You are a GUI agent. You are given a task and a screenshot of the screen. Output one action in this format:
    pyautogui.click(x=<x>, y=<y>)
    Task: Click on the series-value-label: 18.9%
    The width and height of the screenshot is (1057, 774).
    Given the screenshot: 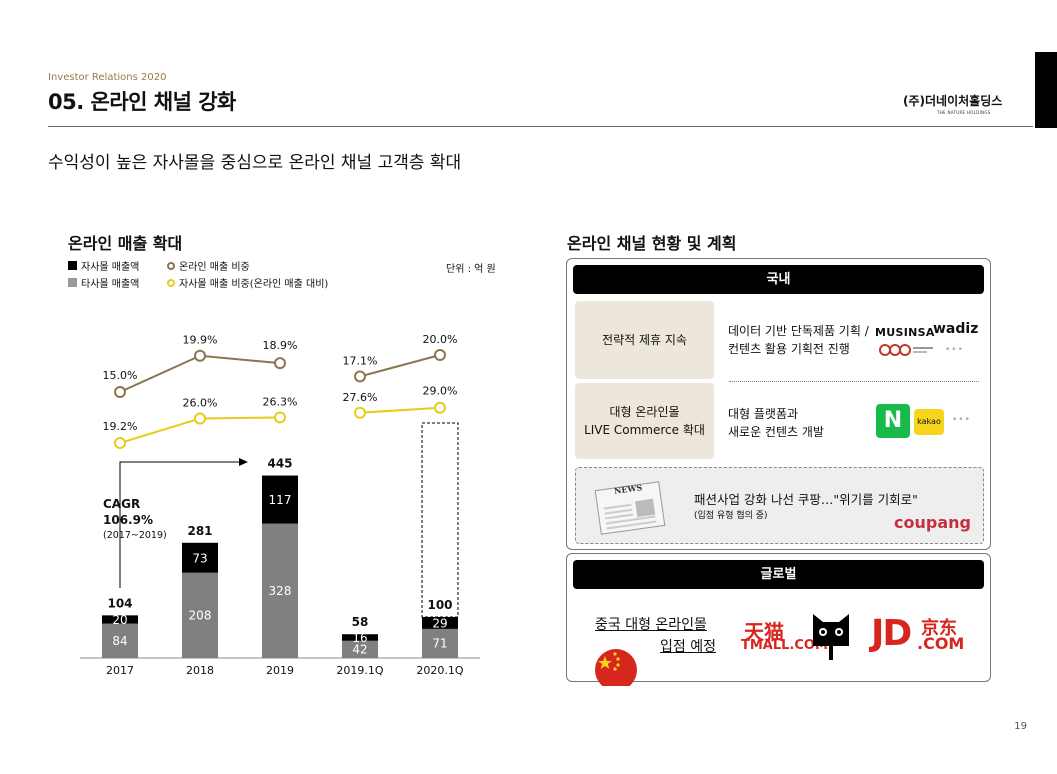 What is the action you would take?
    pyautogui.click(x=280, y=345)
    